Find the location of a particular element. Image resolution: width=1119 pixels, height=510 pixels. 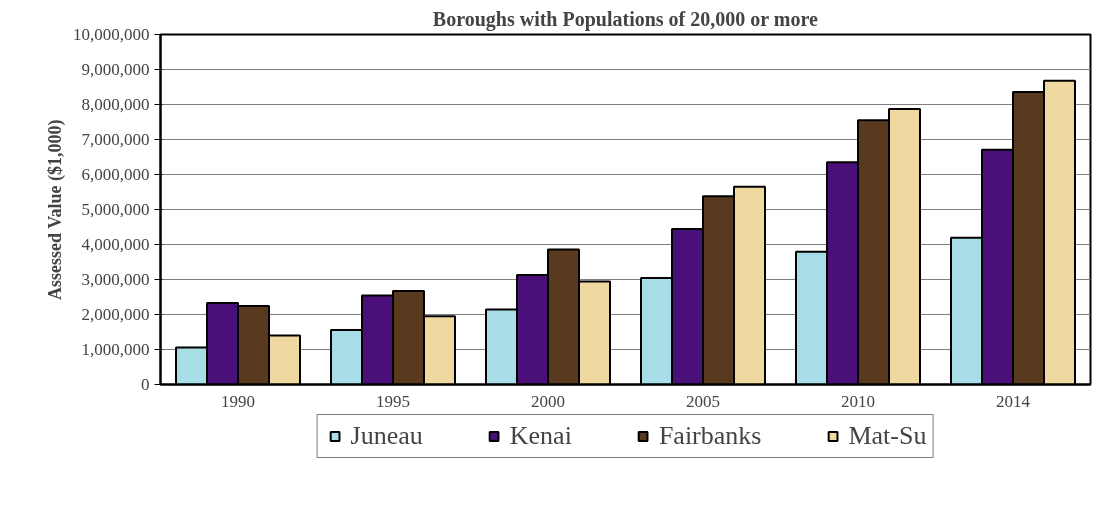

y-tick-label: 3,000,000 is located at coordinates (115, 279).